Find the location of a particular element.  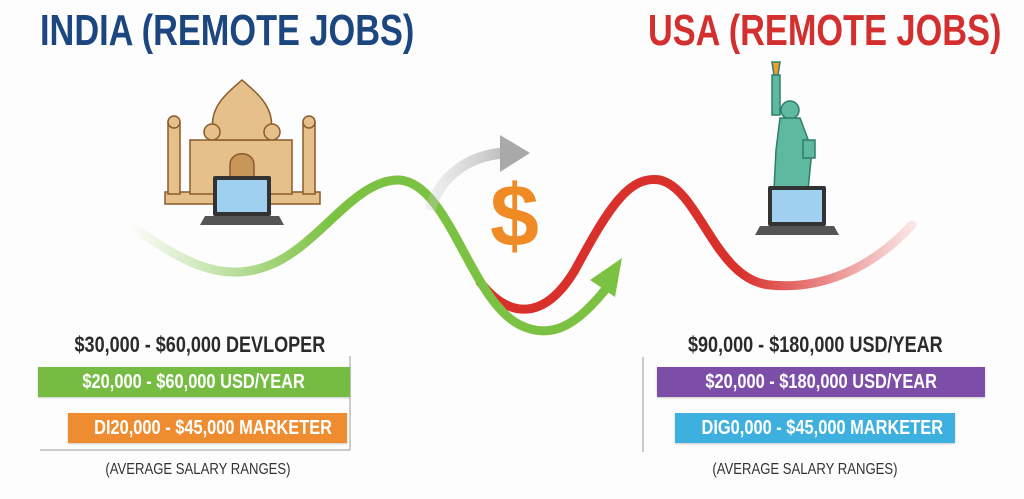

usa-bar-marketer: DIG0,000 - $45,000 MARKETER is located at coordinates (815, 428).